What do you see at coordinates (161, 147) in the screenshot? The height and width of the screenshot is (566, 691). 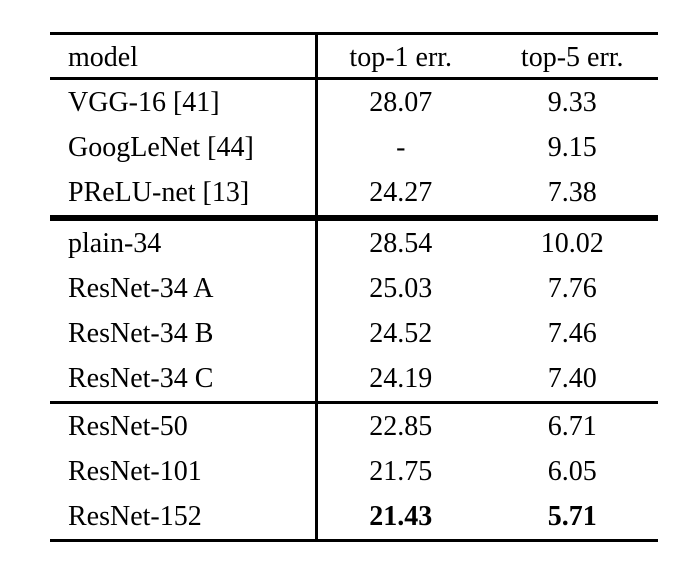 I see `model-cell: GoogLeNet [44]` at bounding box center [161, 147].